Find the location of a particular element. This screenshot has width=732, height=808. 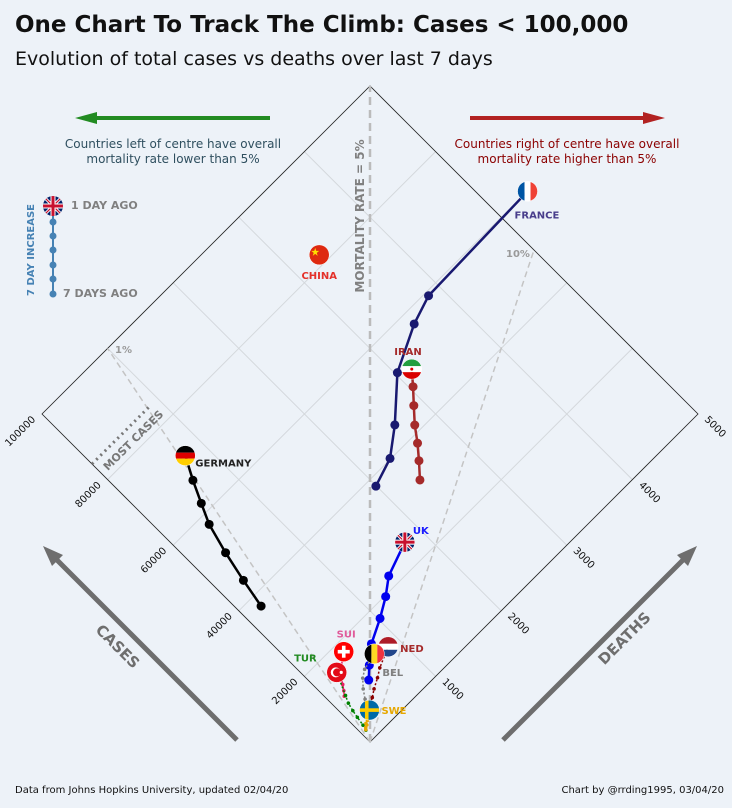

series-label: SWE is located at coordinates (393, 711).